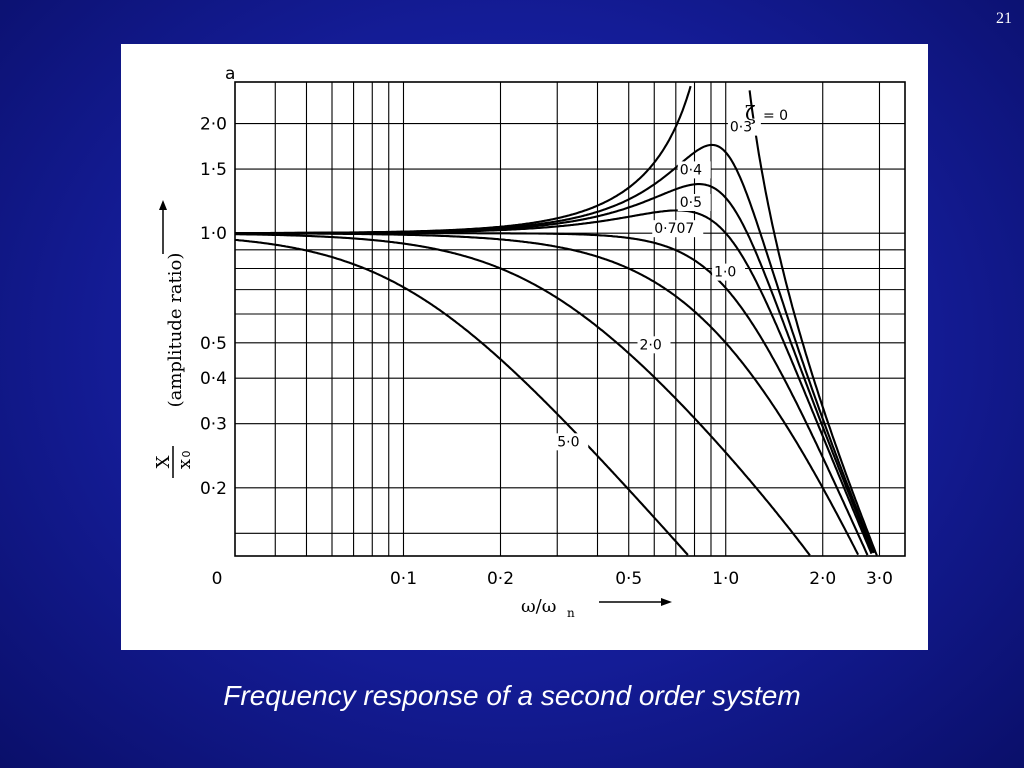 The width and height of the screenshot is (1024, 768). I want to click on zeta-symbol: ζ, so click(750, 113).